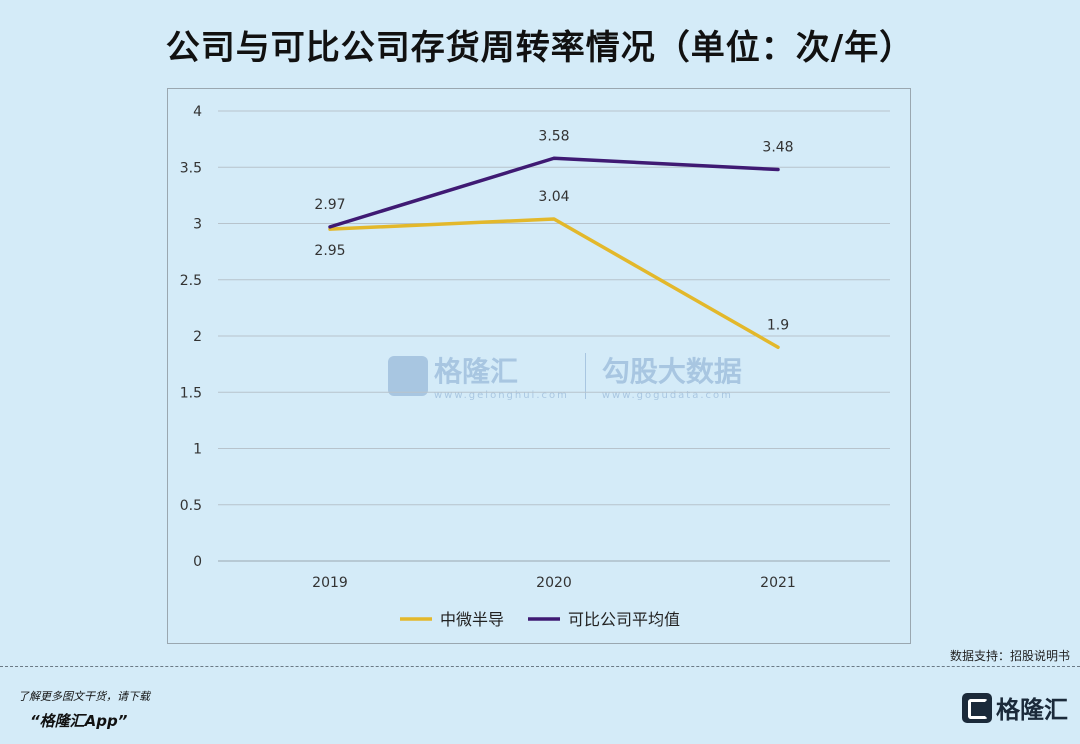 The height and width of the screenshot is (744, 1080). Describe the element at coordinates (191, 393) in the screenshot. I see `y-tick-label: 1.5` at that location.